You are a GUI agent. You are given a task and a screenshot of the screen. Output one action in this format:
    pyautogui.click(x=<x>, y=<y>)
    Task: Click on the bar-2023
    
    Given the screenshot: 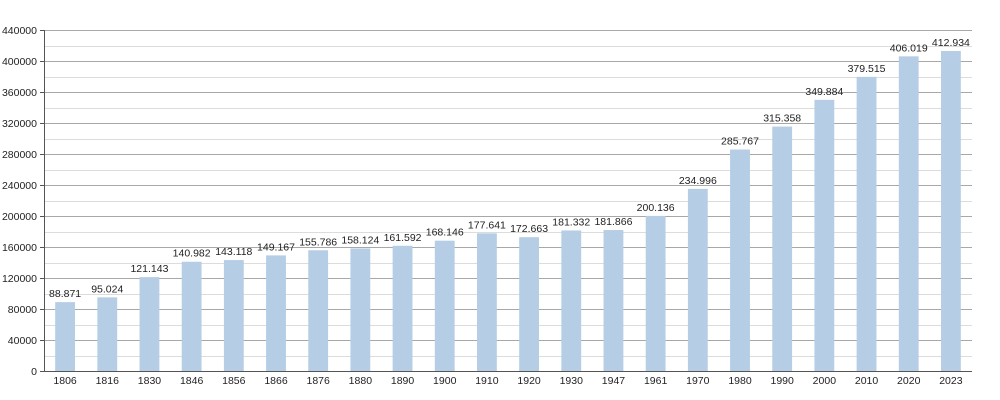 What is the action you would take?
    pyautogui.click(x=951, y=210)
    